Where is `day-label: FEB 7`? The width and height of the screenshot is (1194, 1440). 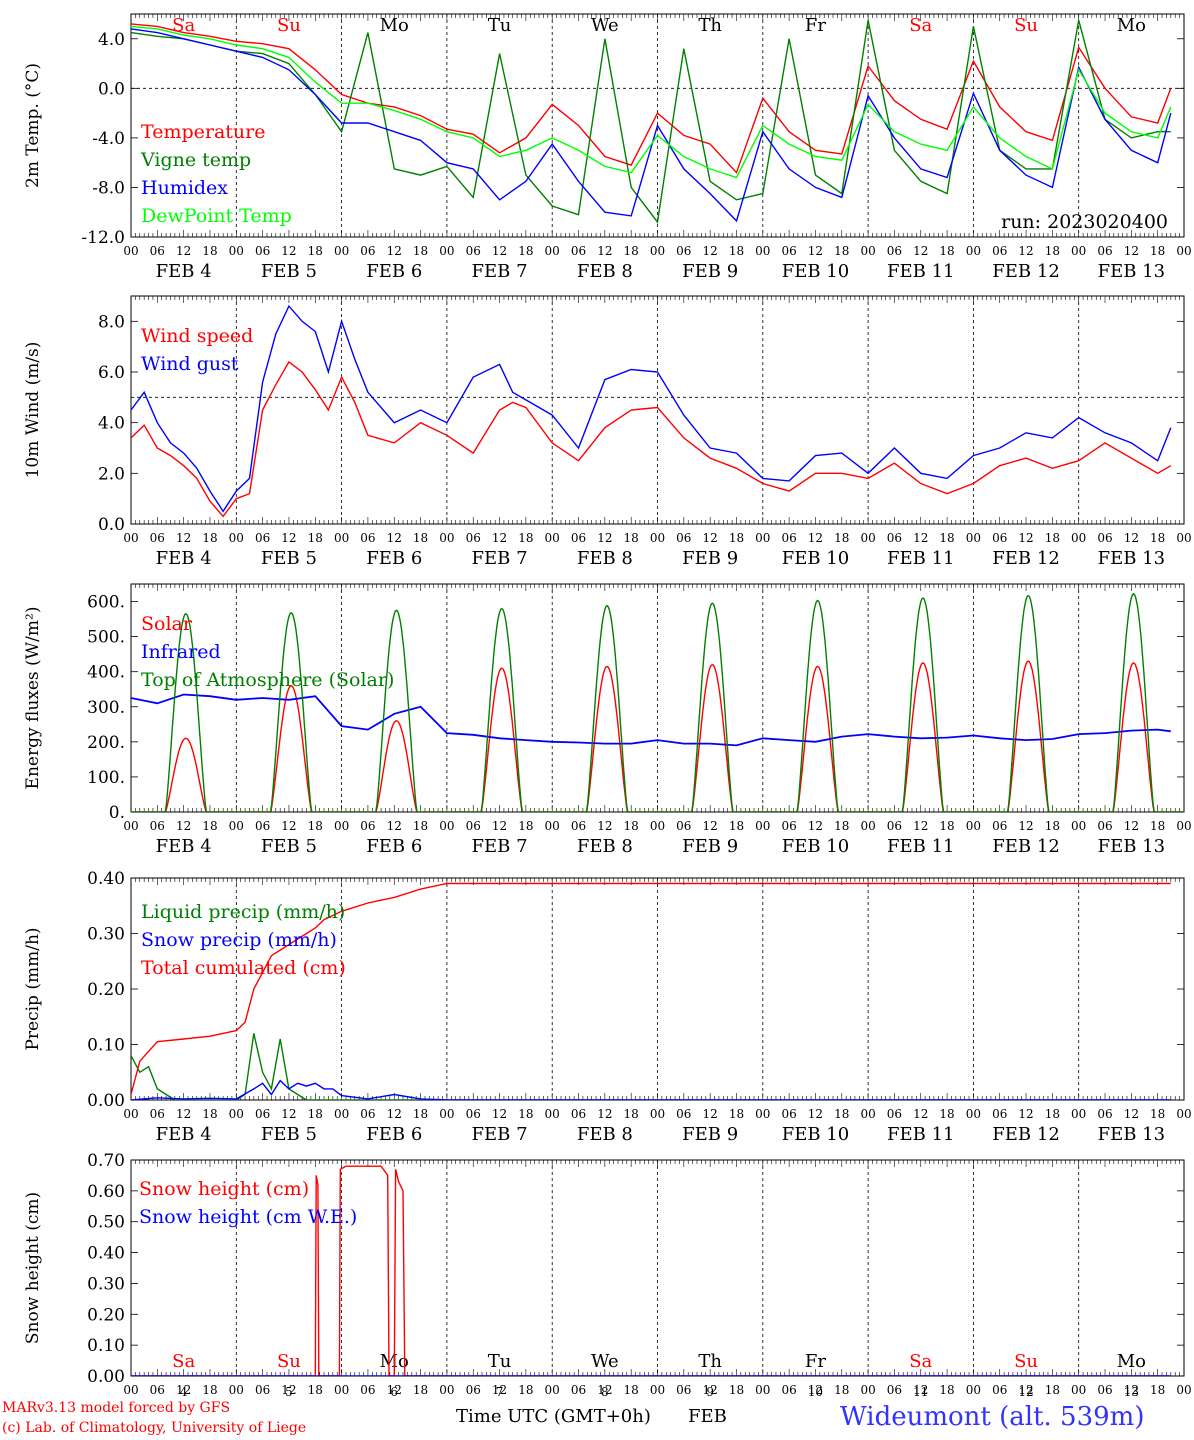
day-label: FEB 7 is located at coordinates (500, 558).